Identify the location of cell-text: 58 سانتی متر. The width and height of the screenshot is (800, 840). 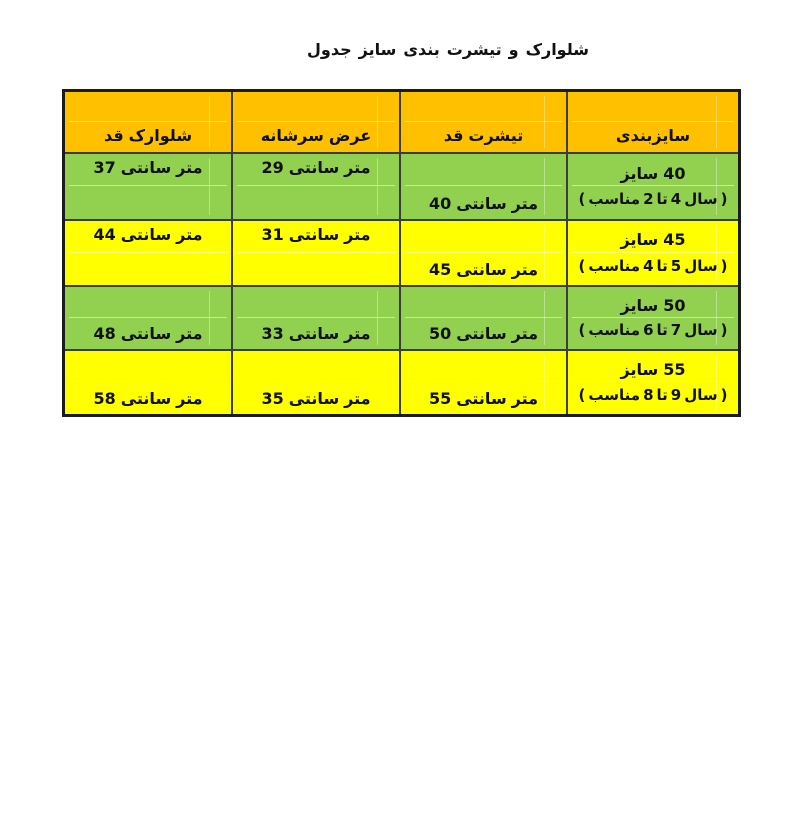
(148, 398).